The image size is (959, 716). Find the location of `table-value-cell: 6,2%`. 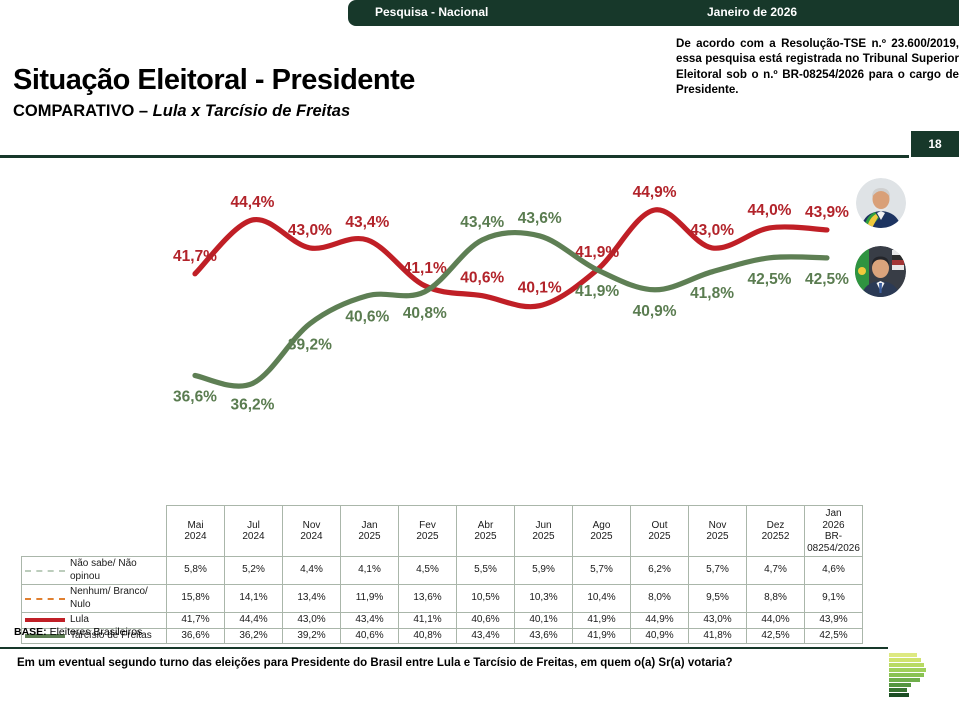

table-value-cell: 6,2% is located at coordinates (659, 570).